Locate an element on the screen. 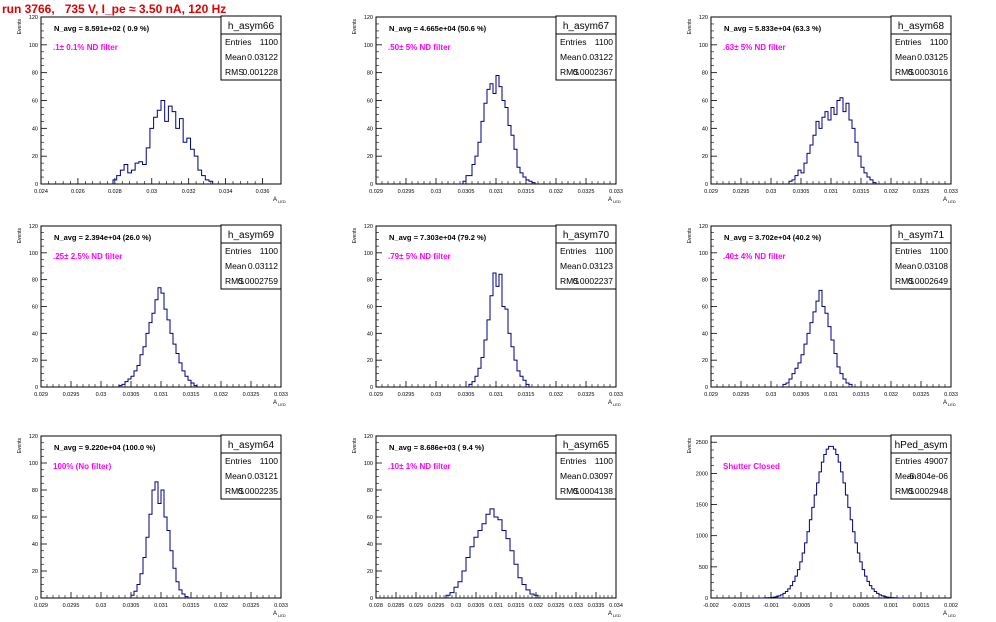 This screenshot has height=622, width=996. x-tick-label: 0.029 is located at coordinates (711, 395).